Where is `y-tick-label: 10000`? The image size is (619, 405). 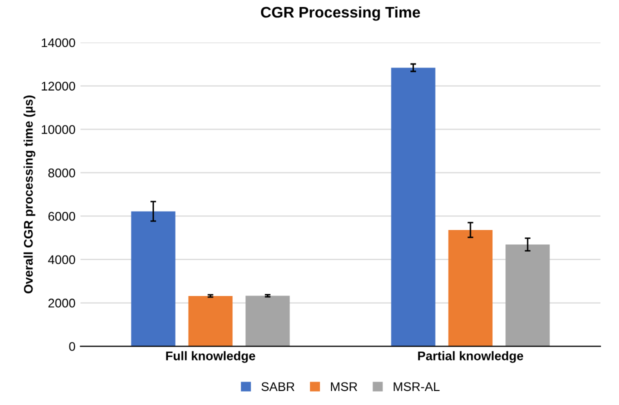
y-tick-label: 10000 is located at coordinates (59, 129).